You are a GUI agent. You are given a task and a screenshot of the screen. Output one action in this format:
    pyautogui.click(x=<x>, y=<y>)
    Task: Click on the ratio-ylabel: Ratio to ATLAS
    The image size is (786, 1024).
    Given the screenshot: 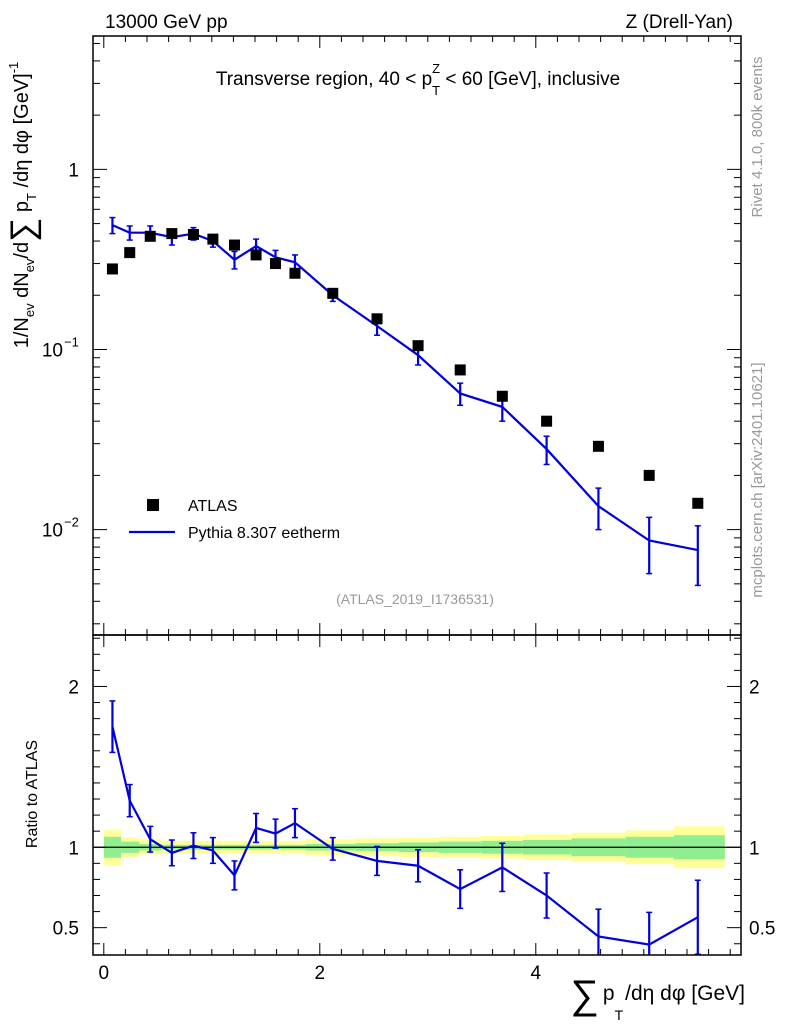 What is the action you would take?
    pyautogui.click(x=32, y=794)
    